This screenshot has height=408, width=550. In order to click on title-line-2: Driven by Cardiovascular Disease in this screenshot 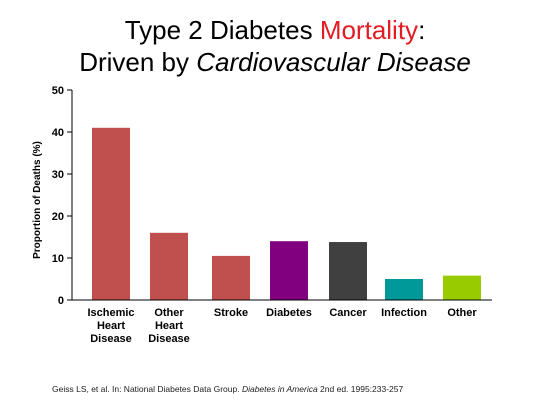, I will do `click(275, 62)`.